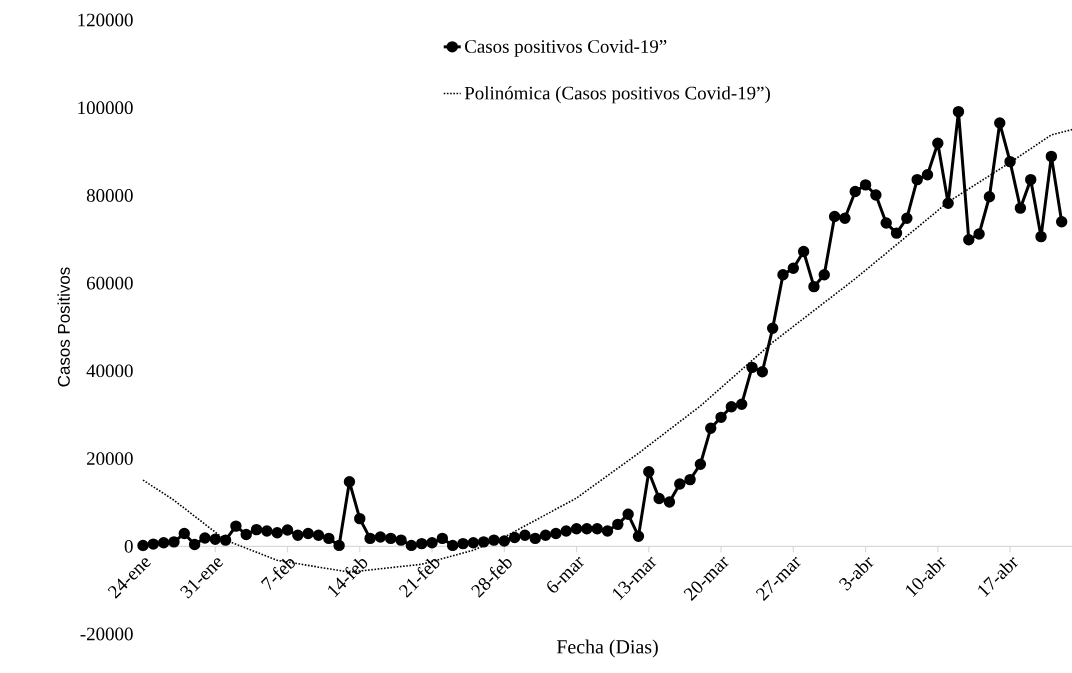 The image size is (1072, 673). Describe the element at coordinates (105, 108) in the screenshot. I see `y-tick-label: 100000` at that location.